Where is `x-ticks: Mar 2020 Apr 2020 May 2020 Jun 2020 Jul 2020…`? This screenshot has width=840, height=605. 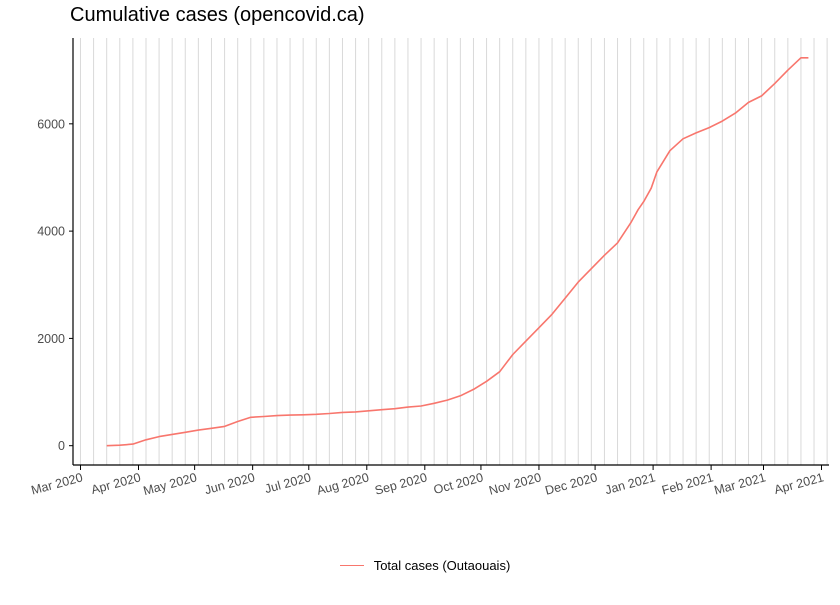
x-ticks: Mar 2020 Apr 2020 May 2020 Jun 2020 Jul 2020… is located at coordinates (428, 481).